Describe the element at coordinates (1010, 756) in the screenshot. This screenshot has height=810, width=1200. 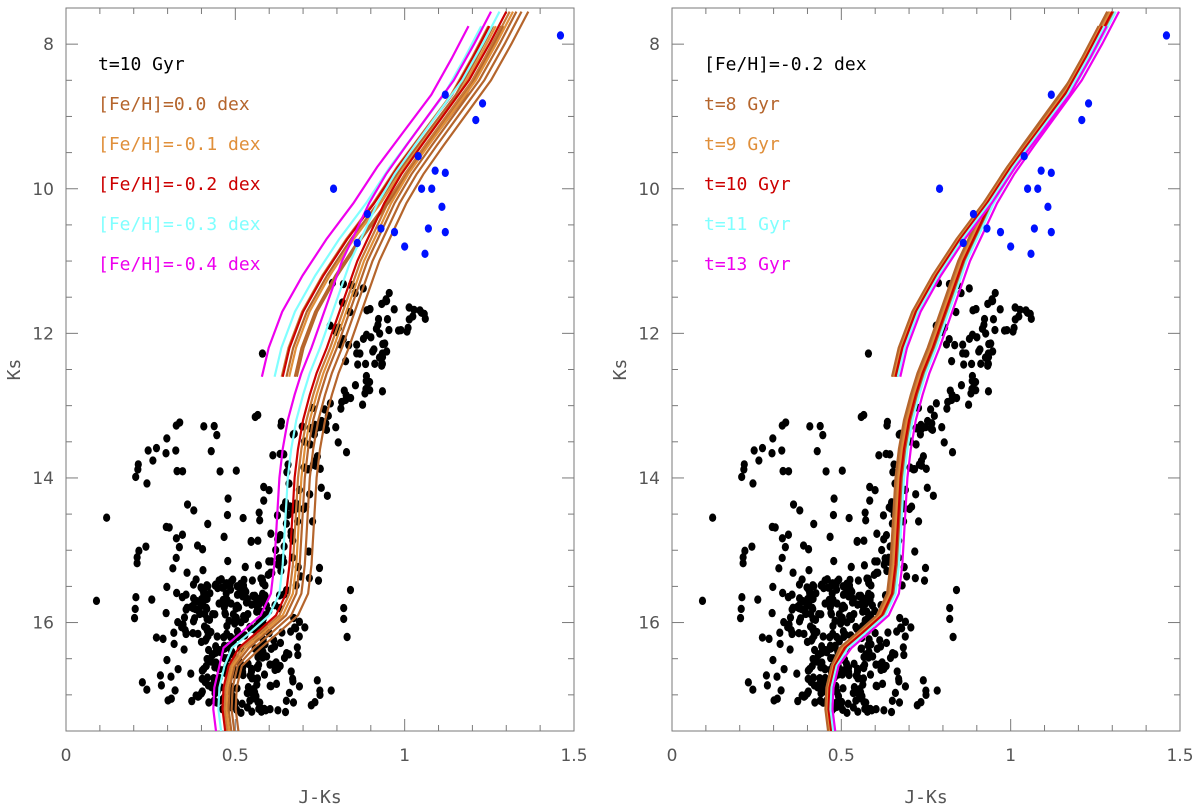
I see `x-tick-label: 1` at that location.